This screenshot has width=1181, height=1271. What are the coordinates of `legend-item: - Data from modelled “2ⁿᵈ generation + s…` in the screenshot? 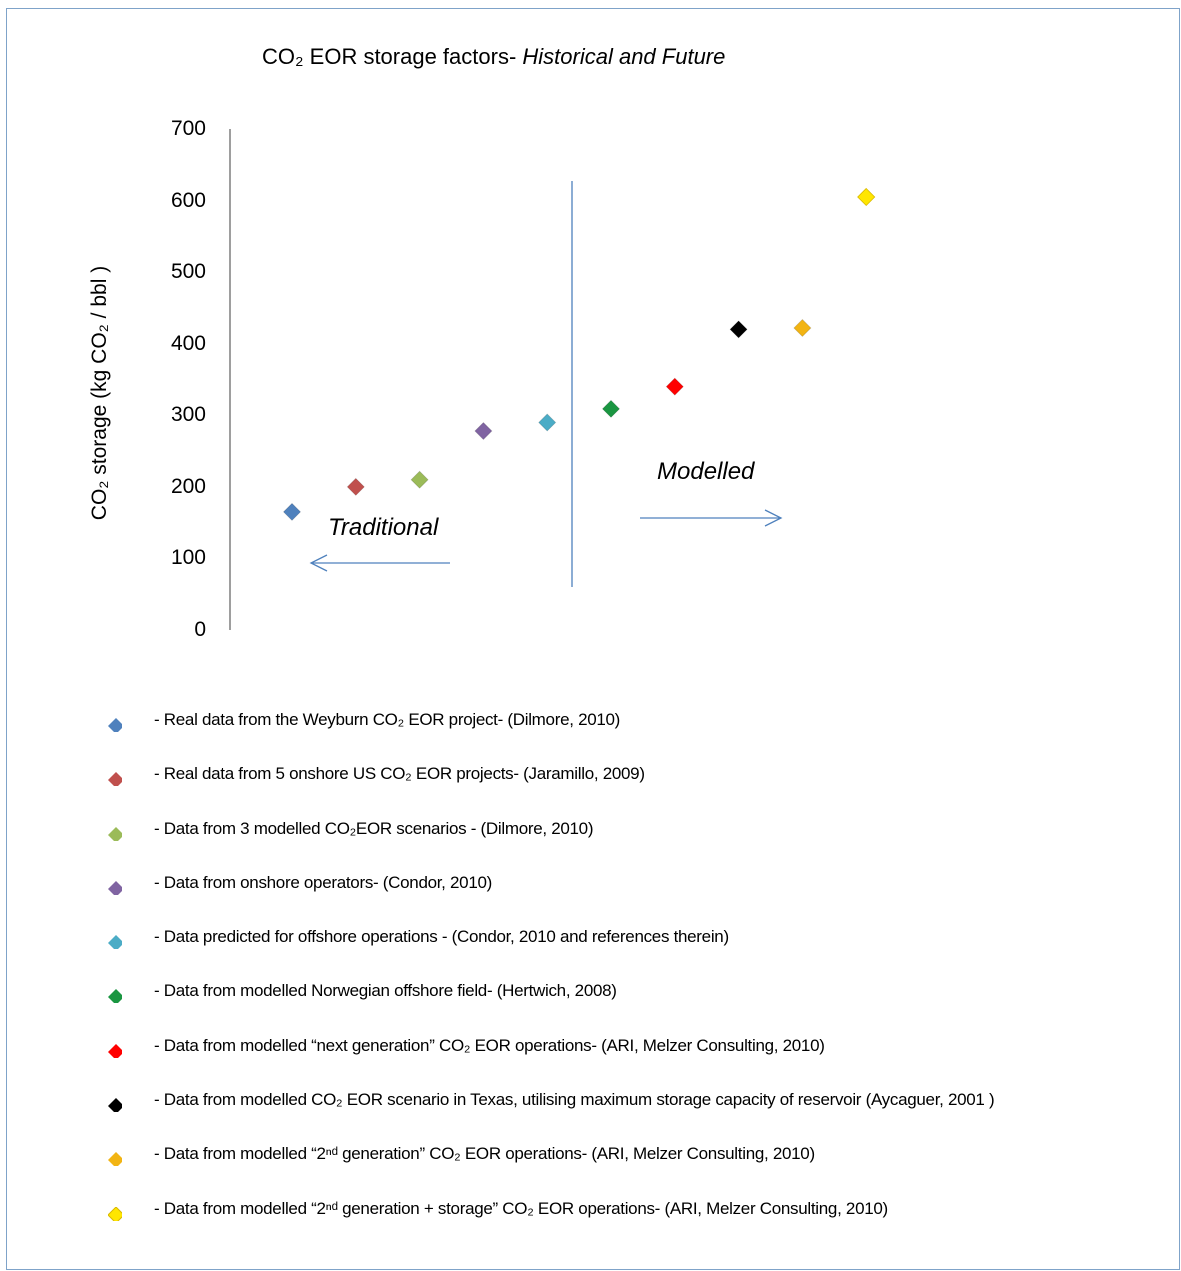 It's located at (630, 1214).